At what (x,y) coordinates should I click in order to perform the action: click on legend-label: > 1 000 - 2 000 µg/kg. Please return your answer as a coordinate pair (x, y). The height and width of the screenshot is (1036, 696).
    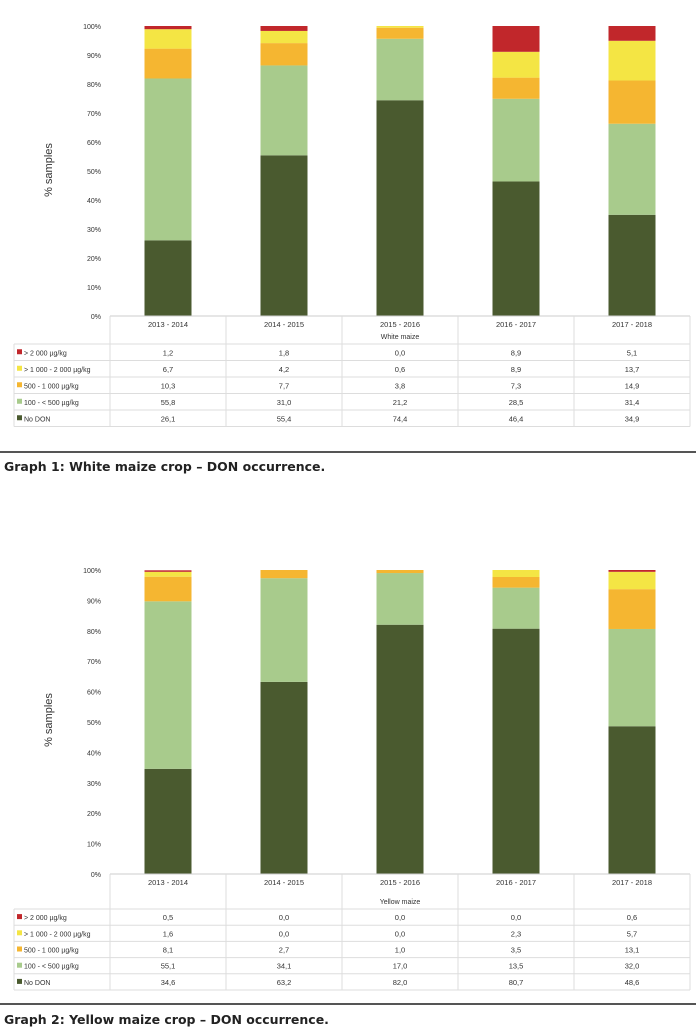
    Looking at the image, I should click on (57, 370).